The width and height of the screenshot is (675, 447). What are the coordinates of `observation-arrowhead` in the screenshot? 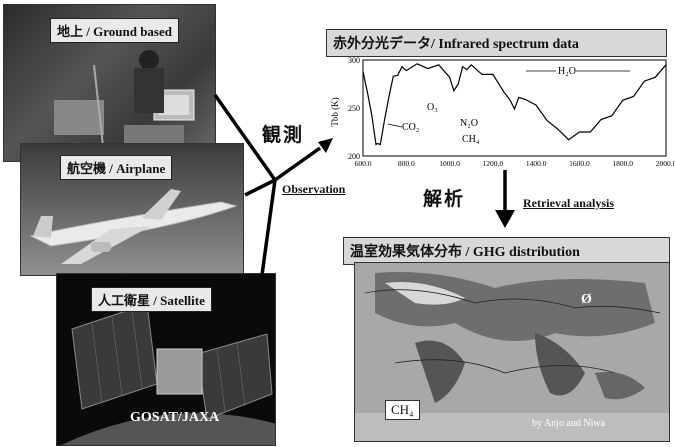 It's located at (325, 145).